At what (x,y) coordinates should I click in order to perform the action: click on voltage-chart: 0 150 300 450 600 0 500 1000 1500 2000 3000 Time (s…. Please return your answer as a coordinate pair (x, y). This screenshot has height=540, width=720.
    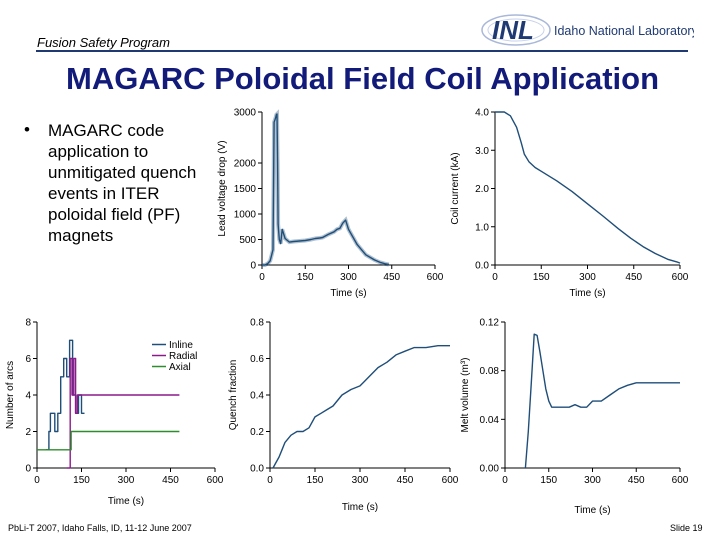
    Looking at the image, I should click on (330, 204).